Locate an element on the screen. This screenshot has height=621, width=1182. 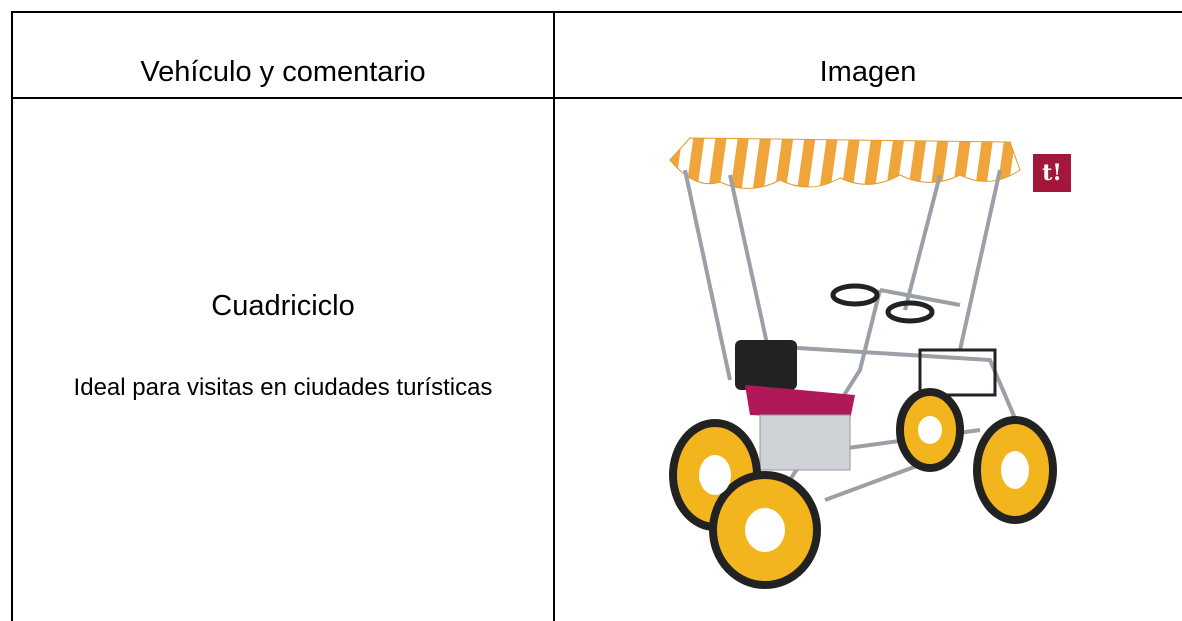
header-cell: Vehículo y comentario is located at coordinates (283, 72).